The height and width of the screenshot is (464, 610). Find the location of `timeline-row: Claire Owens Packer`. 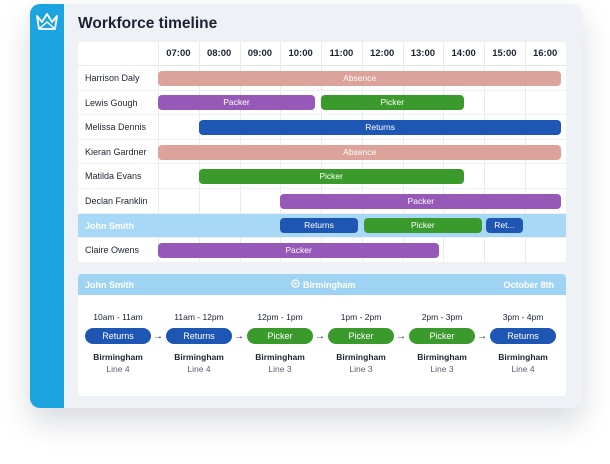

timeline-row: Claire Owens Packer is located at coordinates (322, 250).